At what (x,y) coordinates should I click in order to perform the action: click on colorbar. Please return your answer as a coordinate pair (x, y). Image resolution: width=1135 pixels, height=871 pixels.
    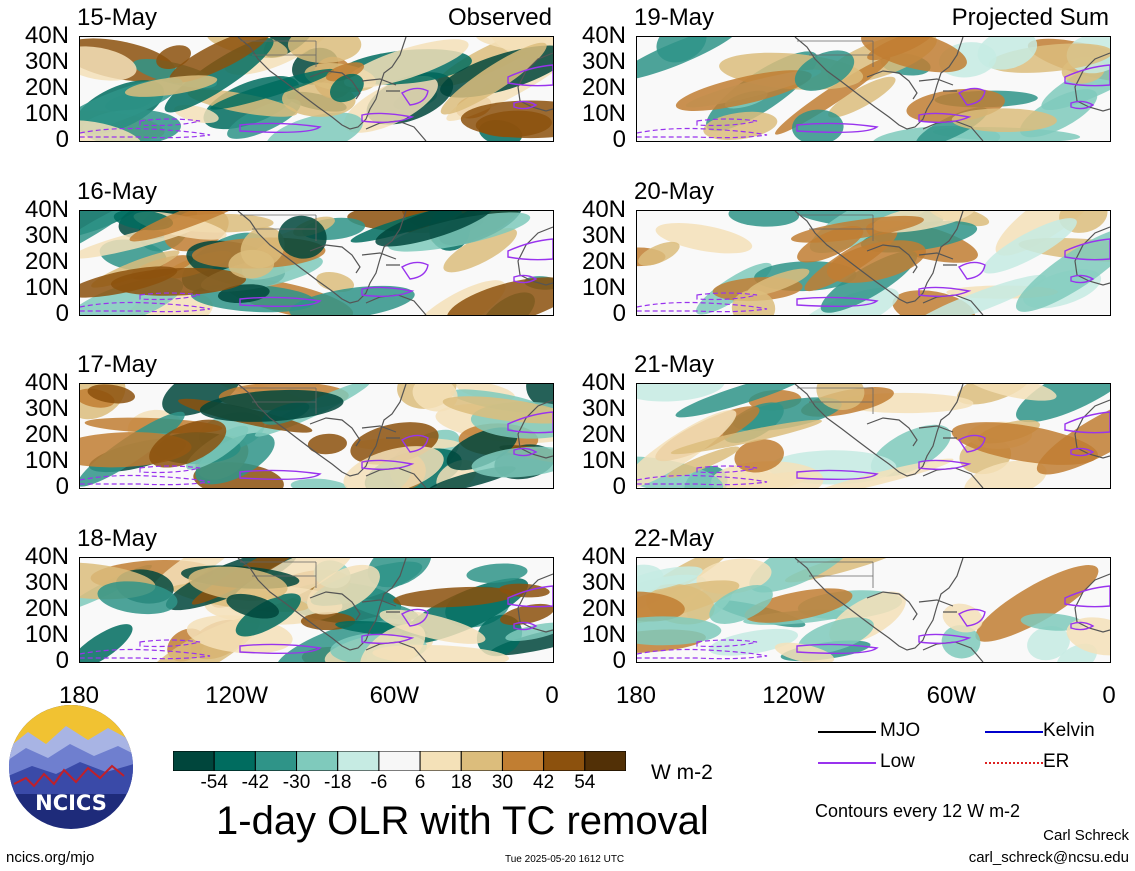
    Looking at the image, I should click on (399, 761).